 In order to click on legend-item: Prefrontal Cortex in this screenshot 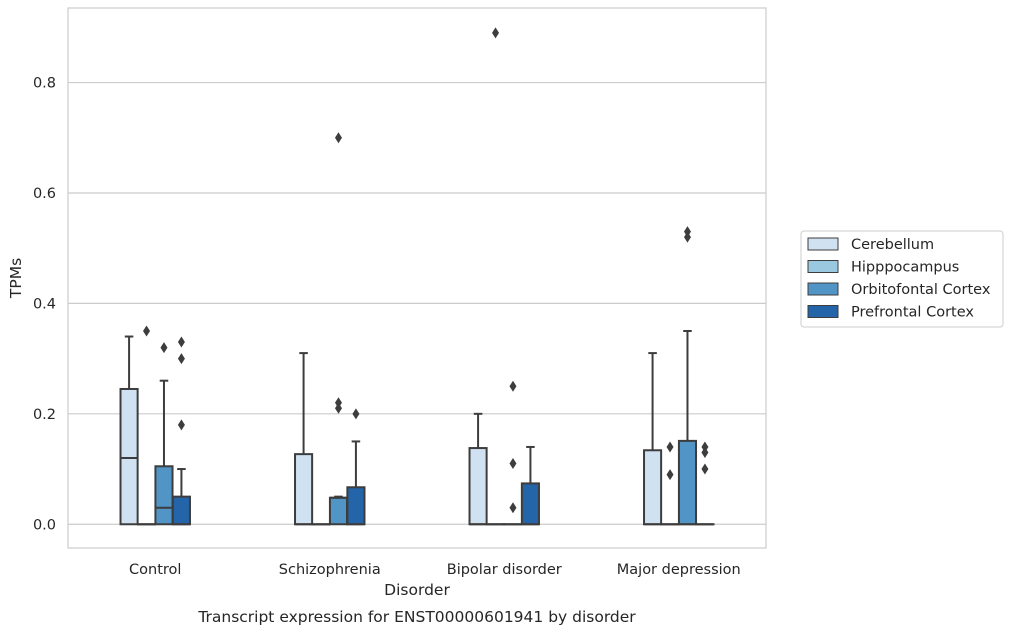, I will do `click(890, 313)`.